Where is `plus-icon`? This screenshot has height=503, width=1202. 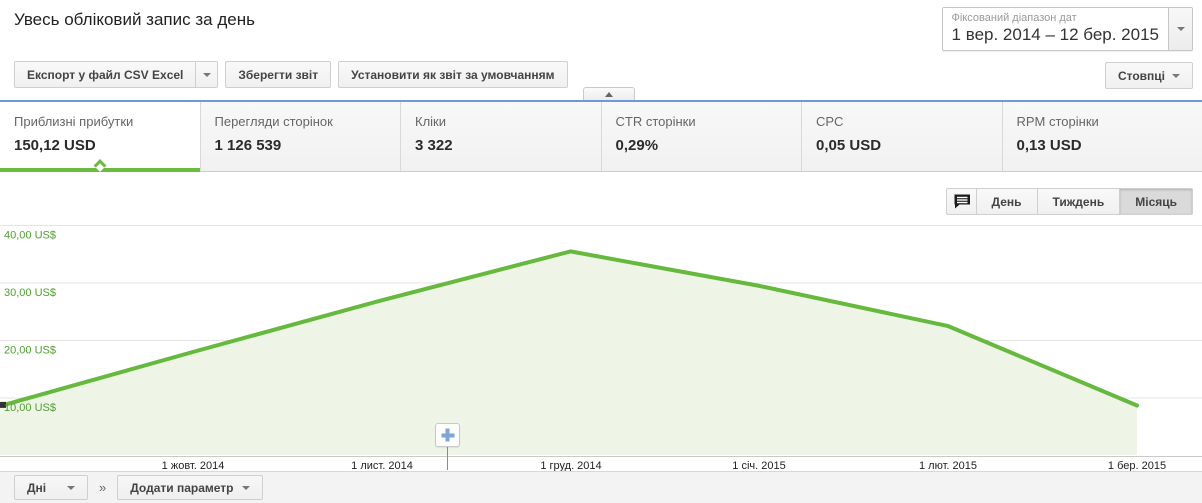
plus-icon is located at coordinates (447, 435).